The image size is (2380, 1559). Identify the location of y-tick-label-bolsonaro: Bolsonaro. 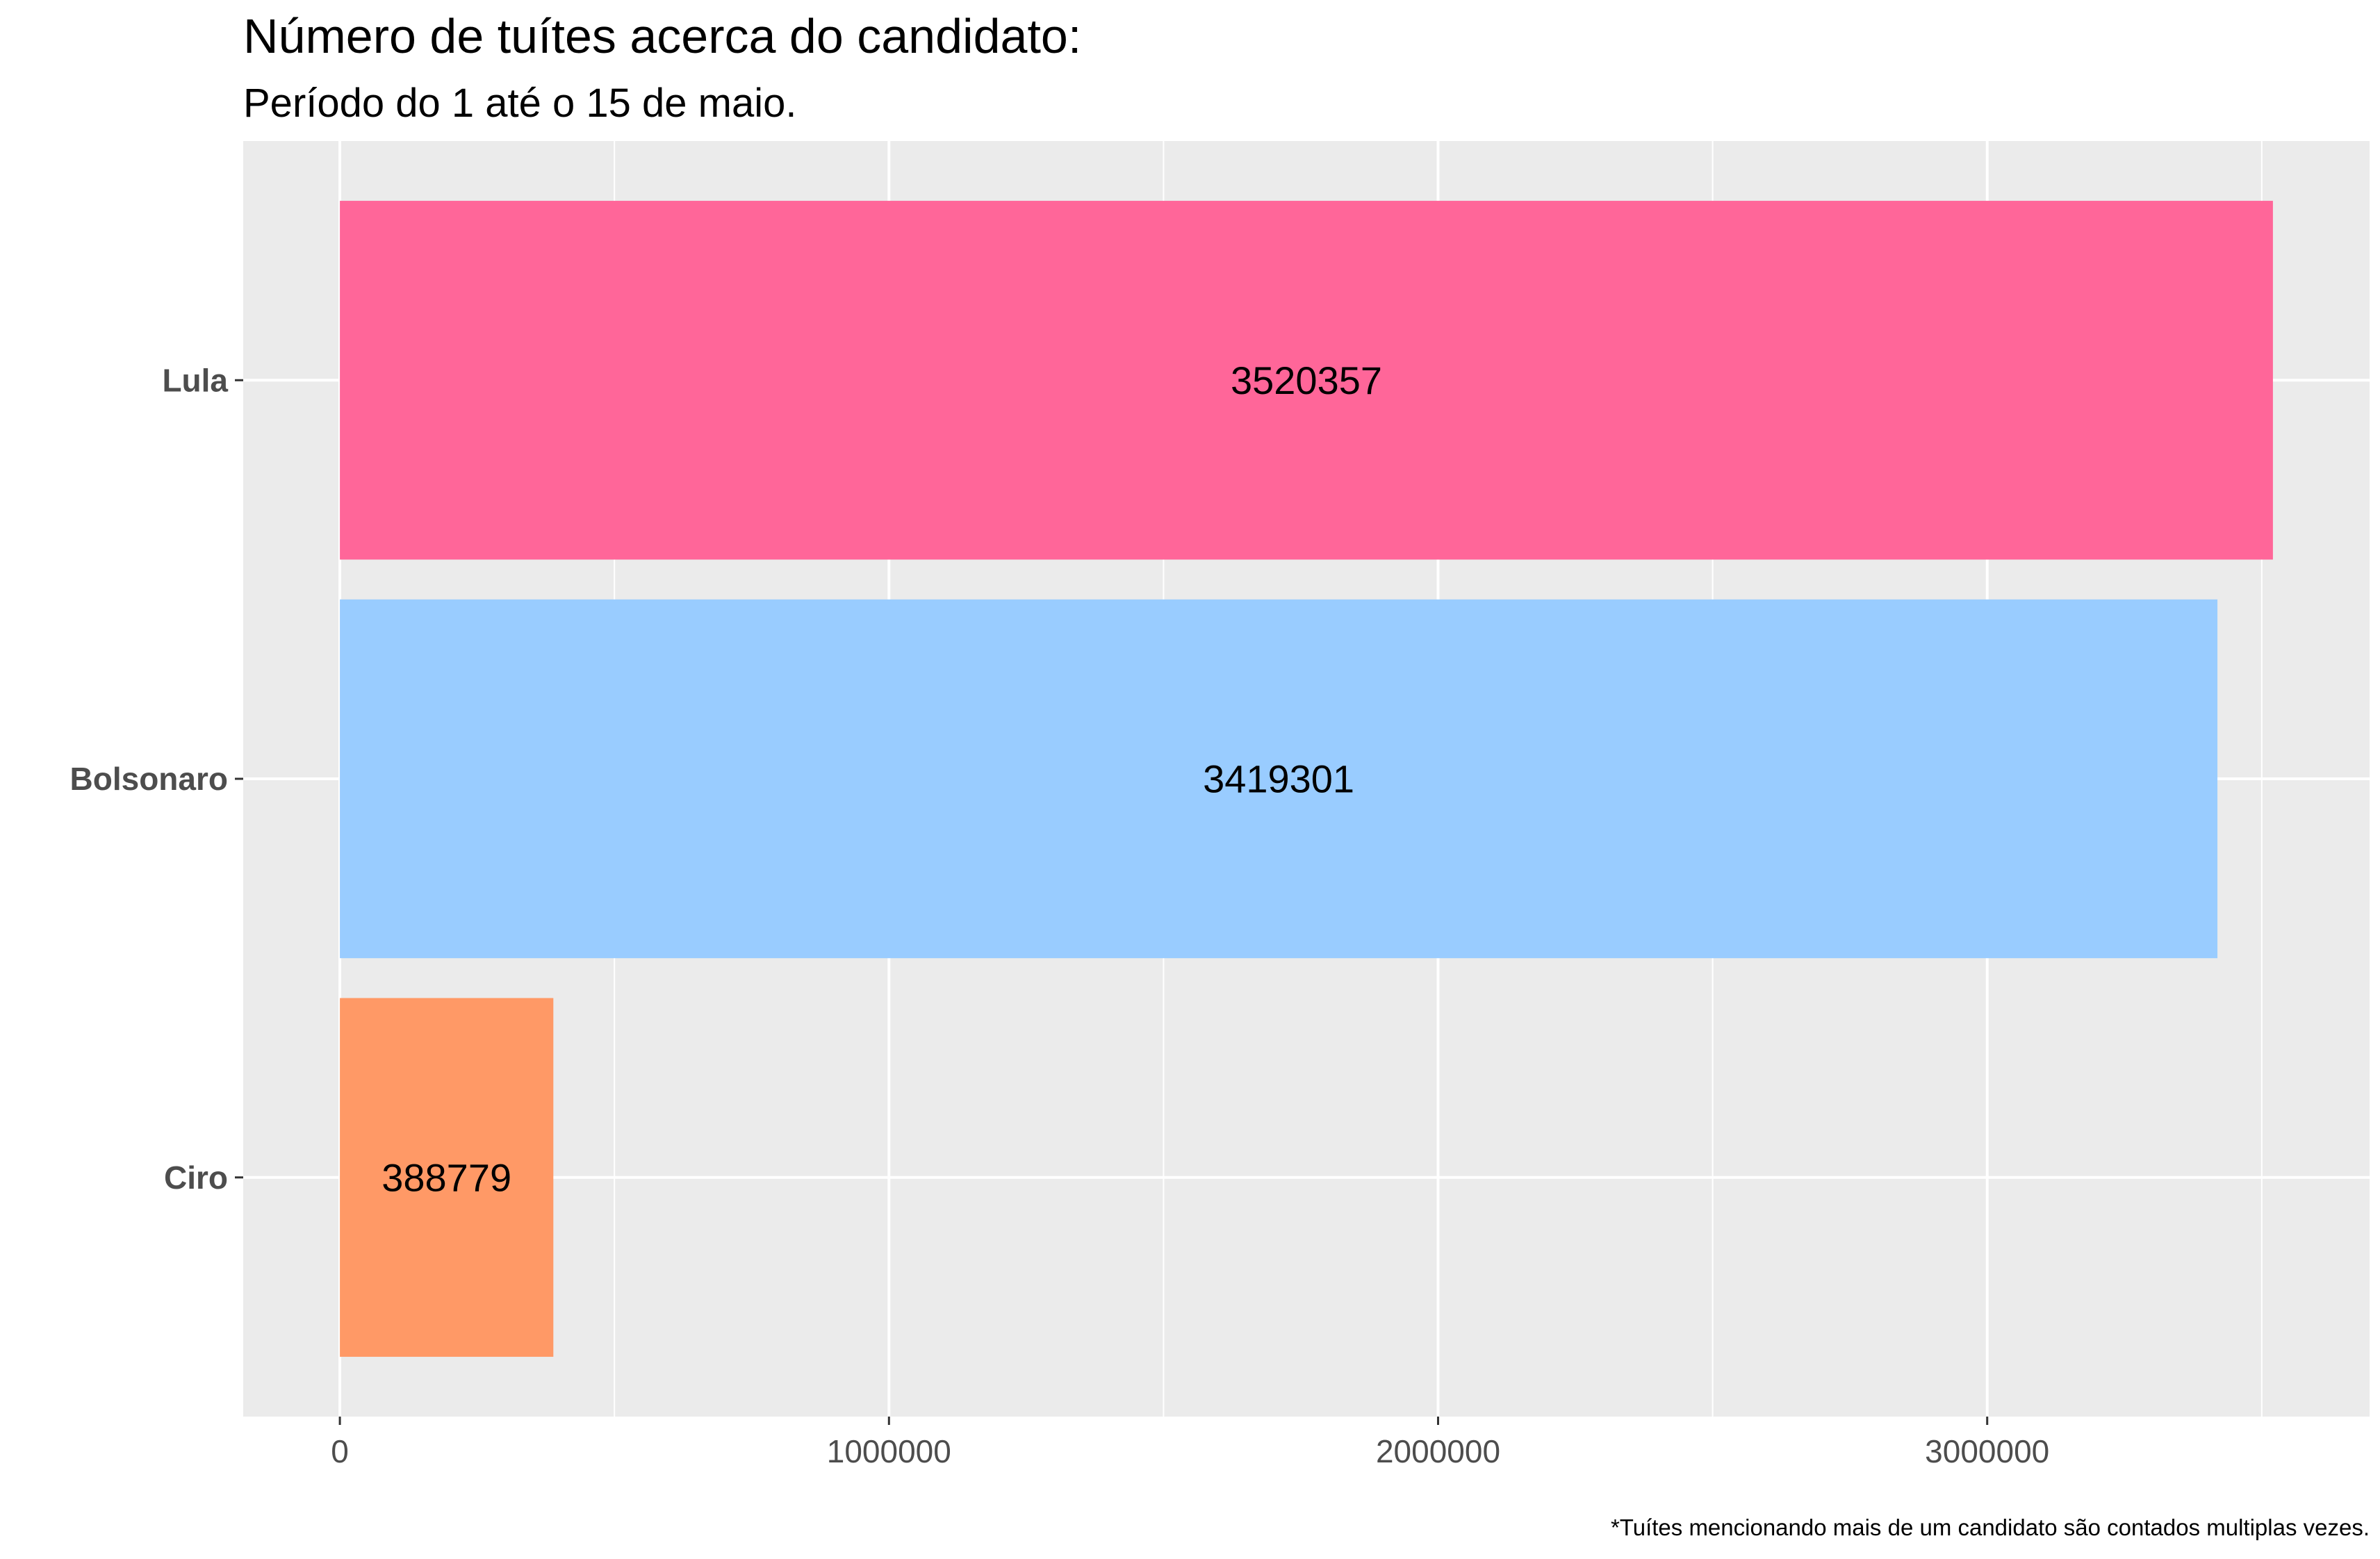
(149, 779).